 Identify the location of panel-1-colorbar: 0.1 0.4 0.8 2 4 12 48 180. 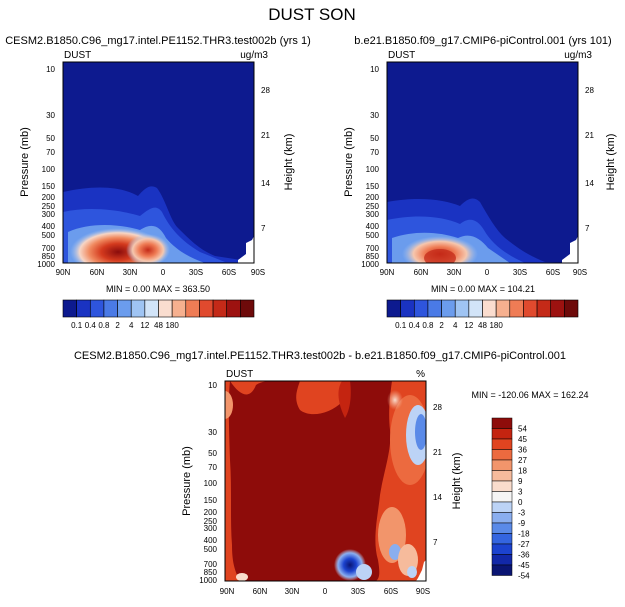
(158, 314).